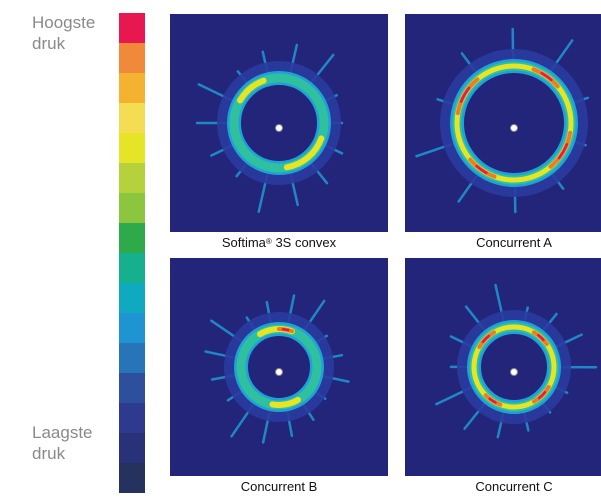 The width and height of the screenshot is (601, 497). I want to click on highest-pressure-label-line2: druk, so click(49, 43).